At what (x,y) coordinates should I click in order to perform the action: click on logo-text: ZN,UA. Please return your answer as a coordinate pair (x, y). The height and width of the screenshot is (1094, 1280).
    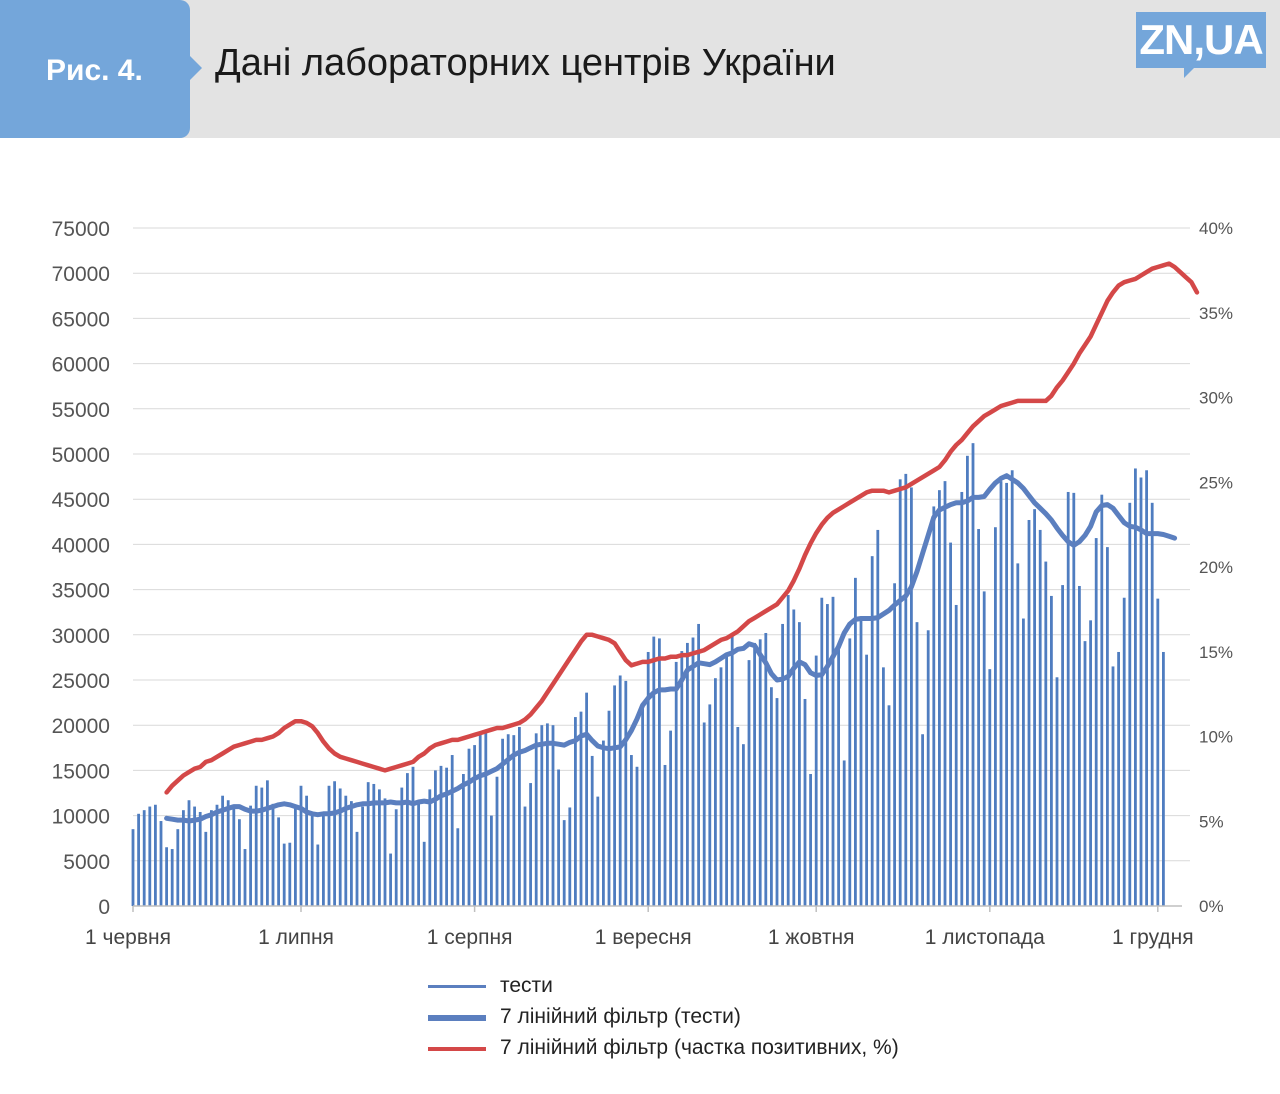
    Looking at the image, I should click on (1201, 39).